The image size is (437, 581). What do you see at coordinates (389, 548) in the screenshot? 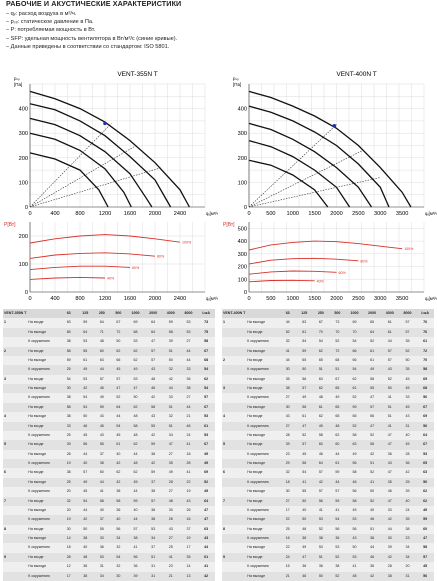
I see `table-cell: 39` at bounding box center [389, 548].